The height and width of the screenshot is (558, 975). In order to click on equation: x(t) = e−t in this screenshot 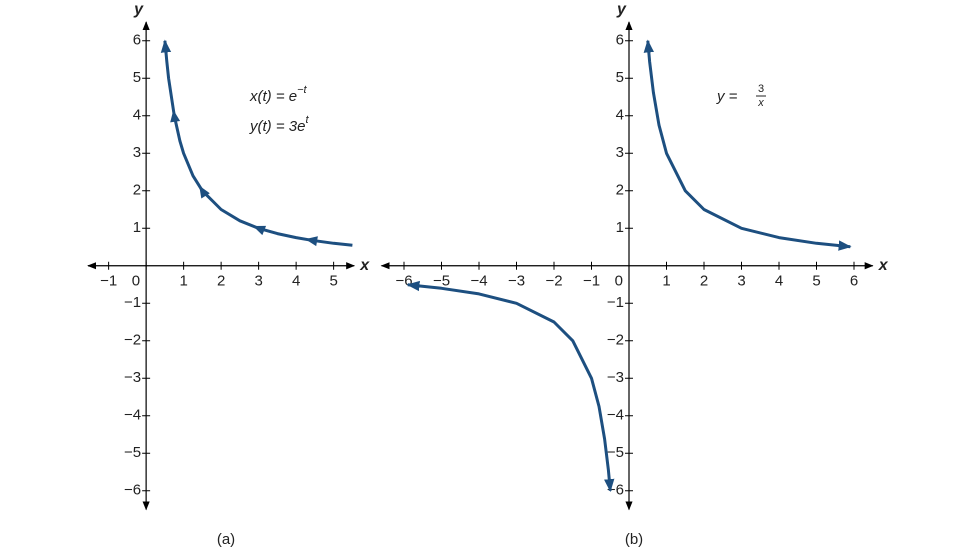, I will do `click(278, 94)`.